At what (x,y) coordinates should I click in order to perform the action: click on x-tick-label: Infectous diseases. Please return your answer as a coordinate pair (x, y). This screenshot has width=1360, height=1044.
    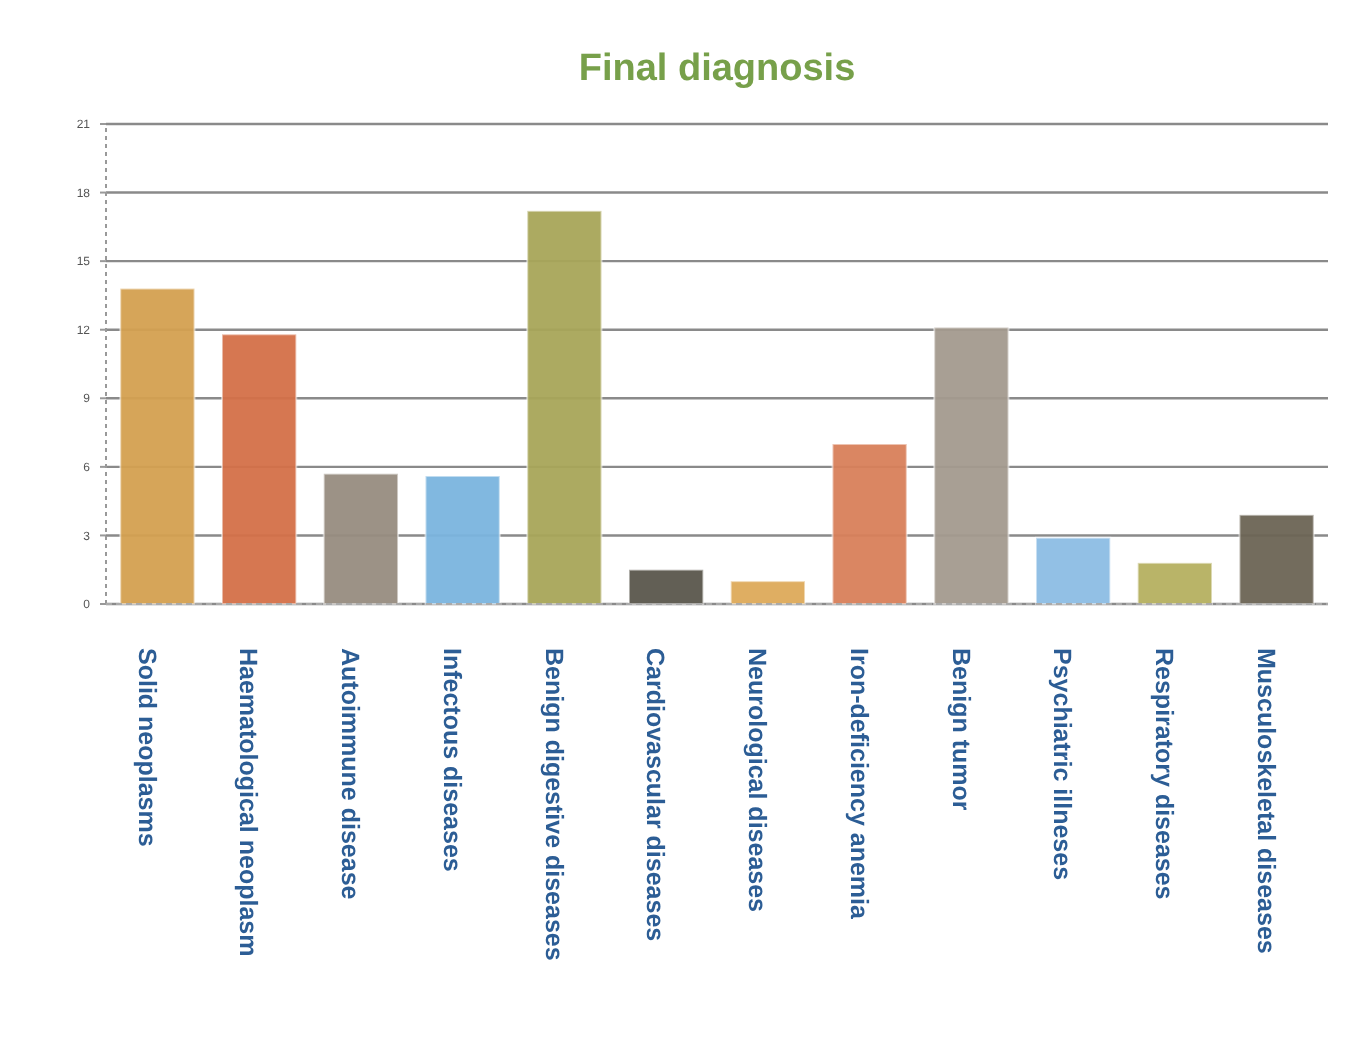
    Looking at the image, I should click on (451, 760).